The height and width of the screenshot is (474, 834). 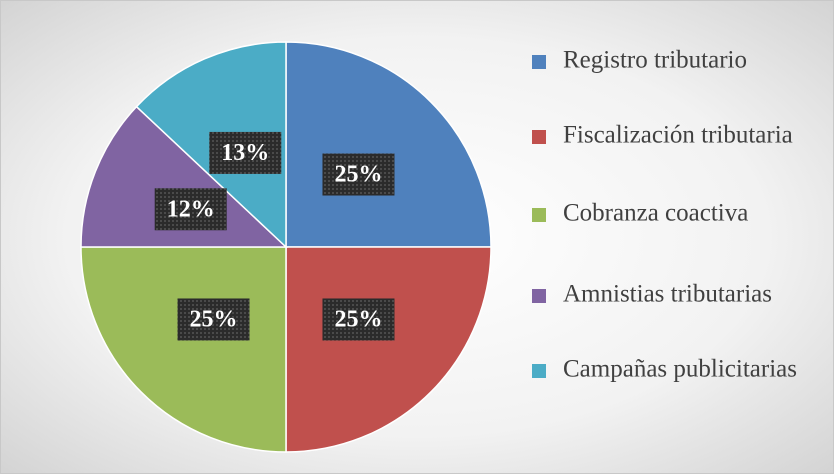 I want to click on legend-label: Amnistias tributarias, so click(x=667, y=294).